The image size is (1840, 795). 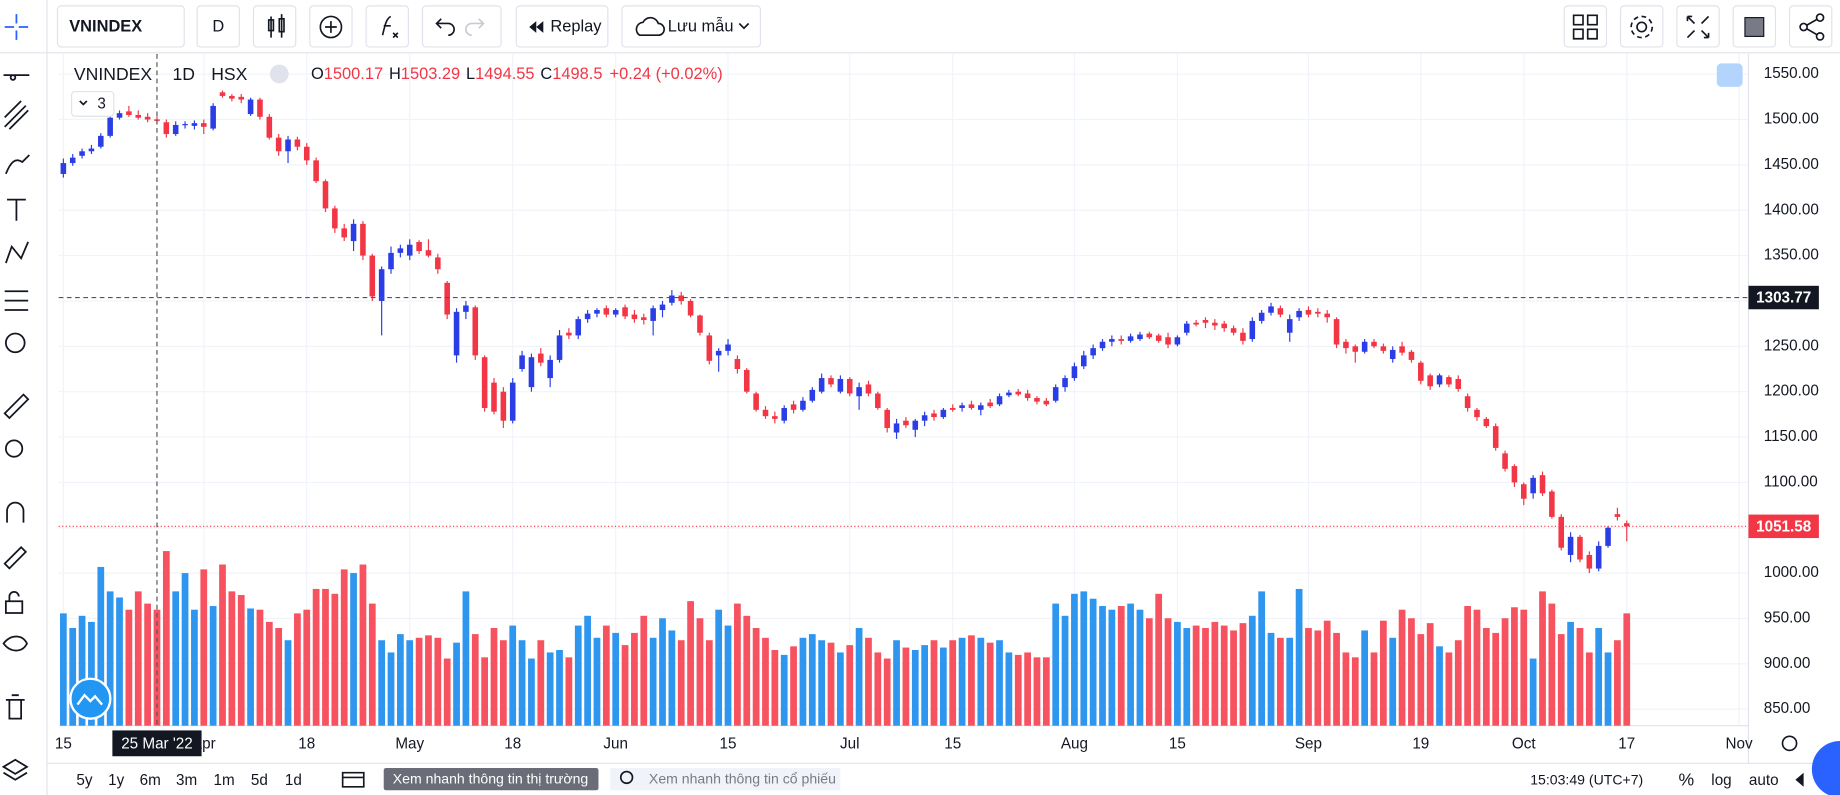 I want to click on line-tool, so click(x=16, y=77).